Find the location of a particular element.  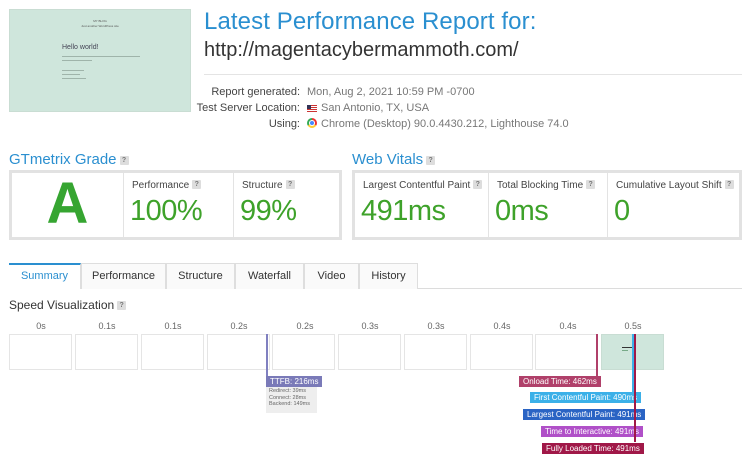

tab-history: History is located at coordinates (388, 276).